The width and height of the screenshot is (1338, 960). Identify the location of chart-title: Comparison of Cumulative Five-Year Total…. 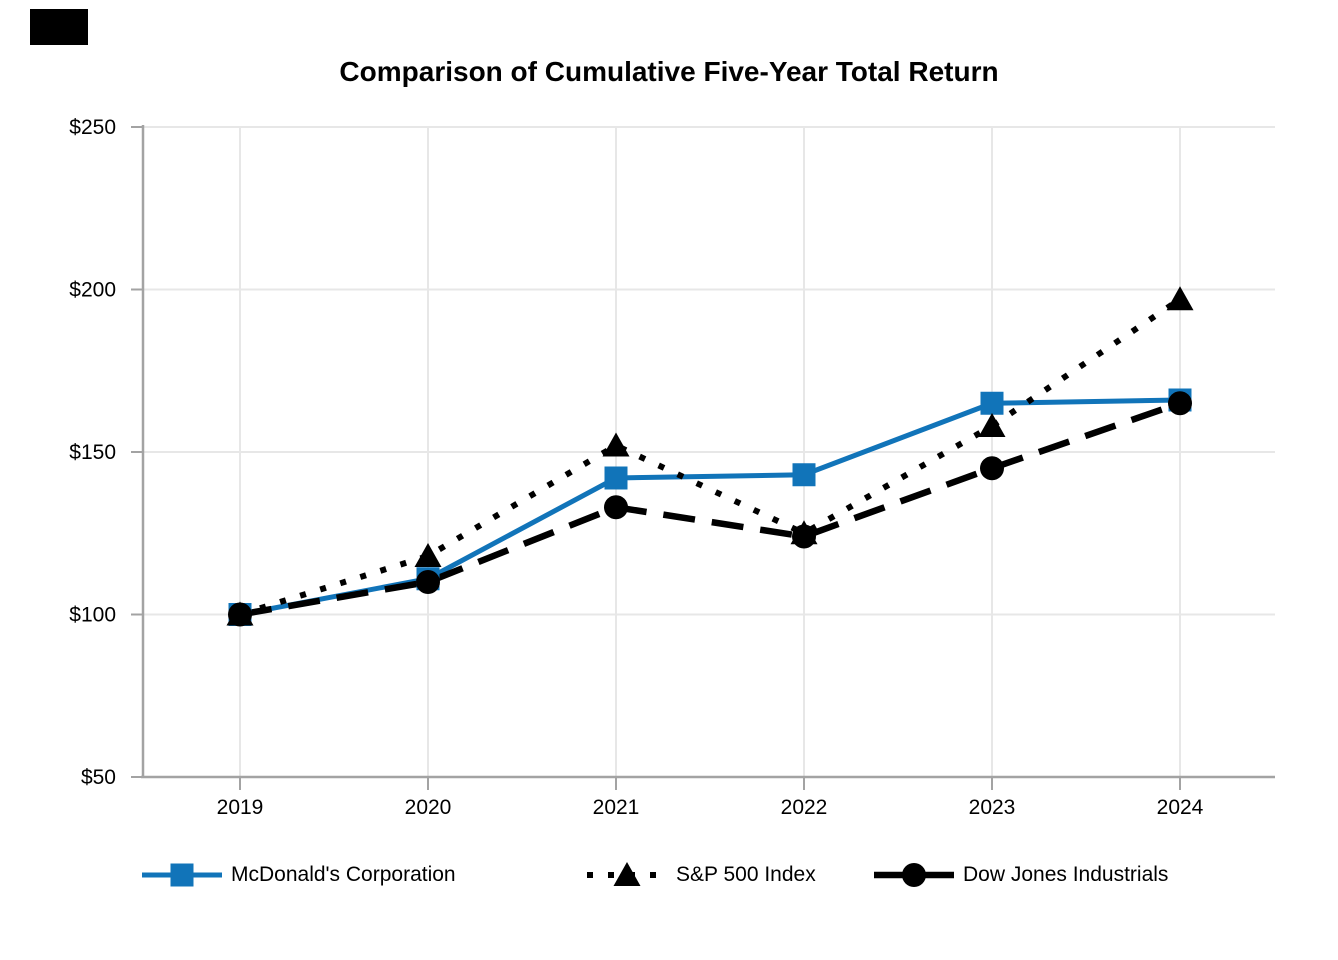
(669, 71).